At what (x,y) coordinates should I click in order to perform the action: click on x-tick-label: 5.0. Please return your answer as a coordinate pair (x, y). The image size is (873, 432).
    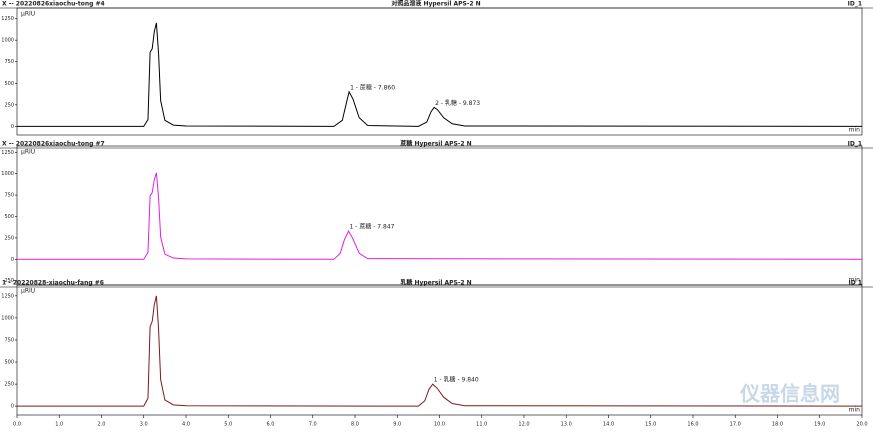
    Looking at the image, I should click on (228, 425).